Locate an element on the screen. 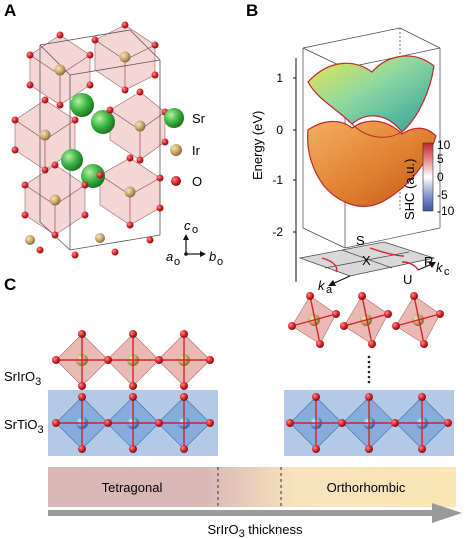  ytick-minus2: -2 is located at coordinates (277, 232).